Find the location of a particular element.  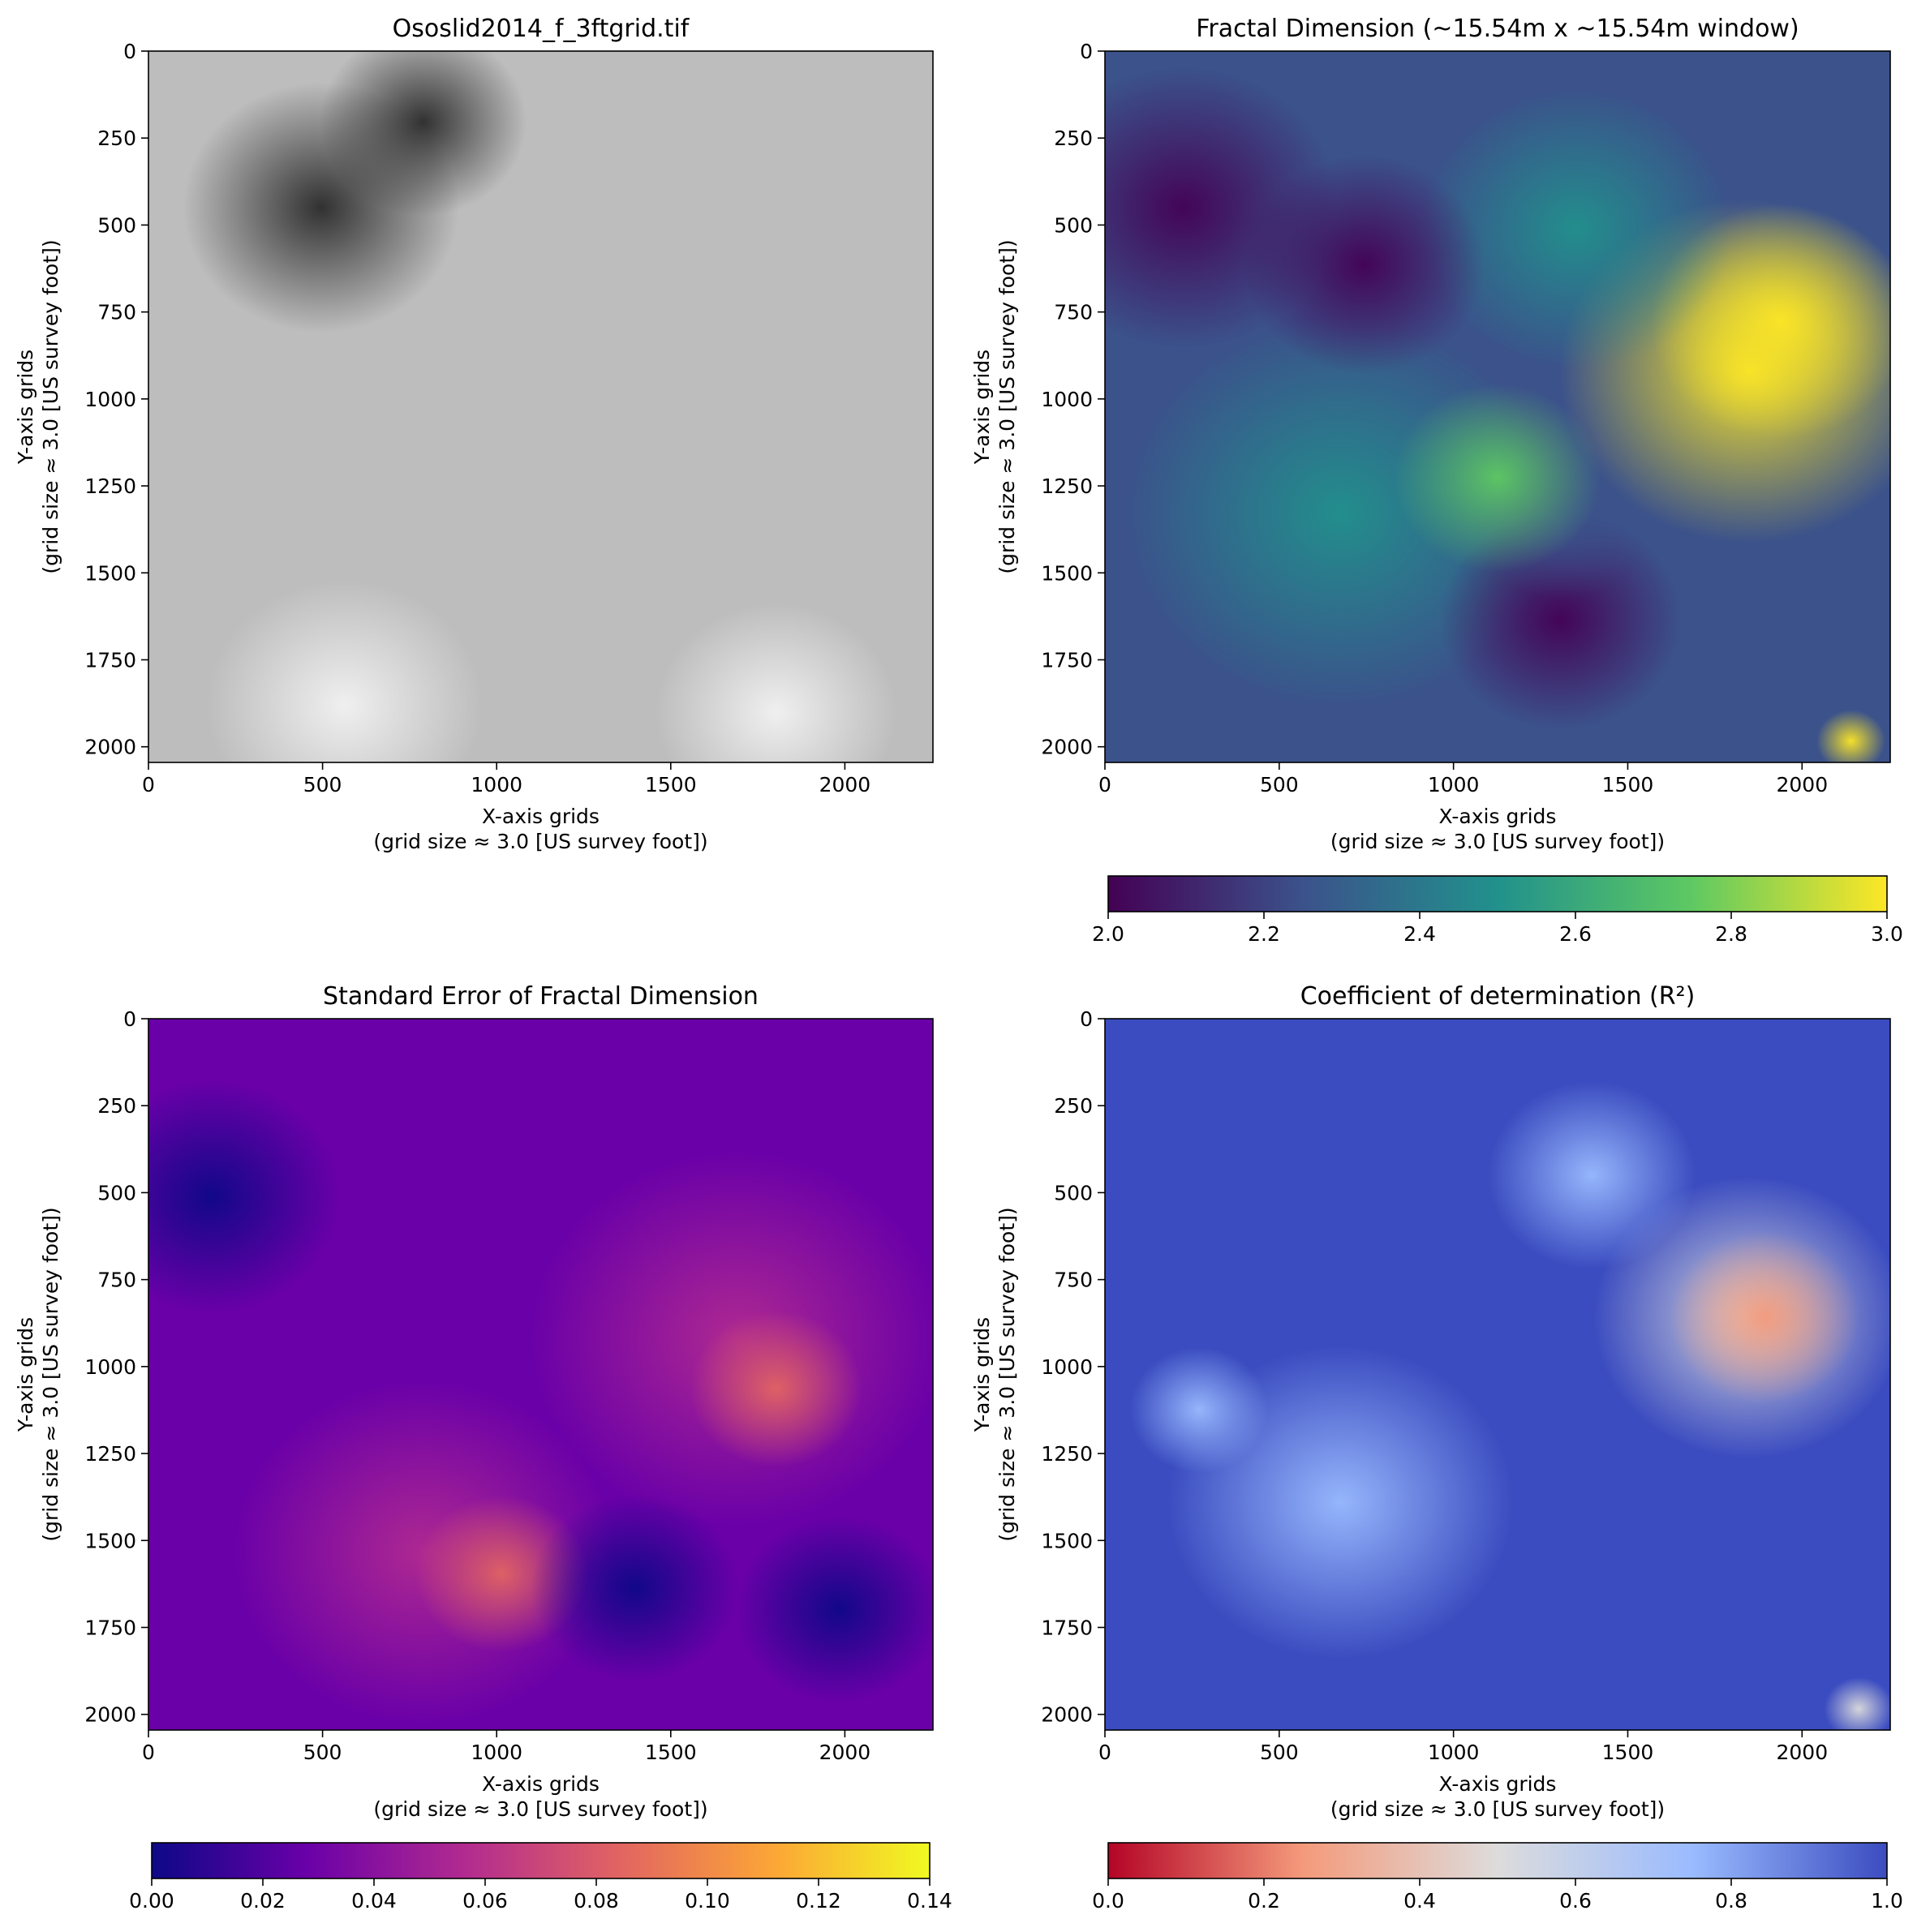

panel-title: Standard Error of Fractal Dimension is located at coordinates (541, 996).